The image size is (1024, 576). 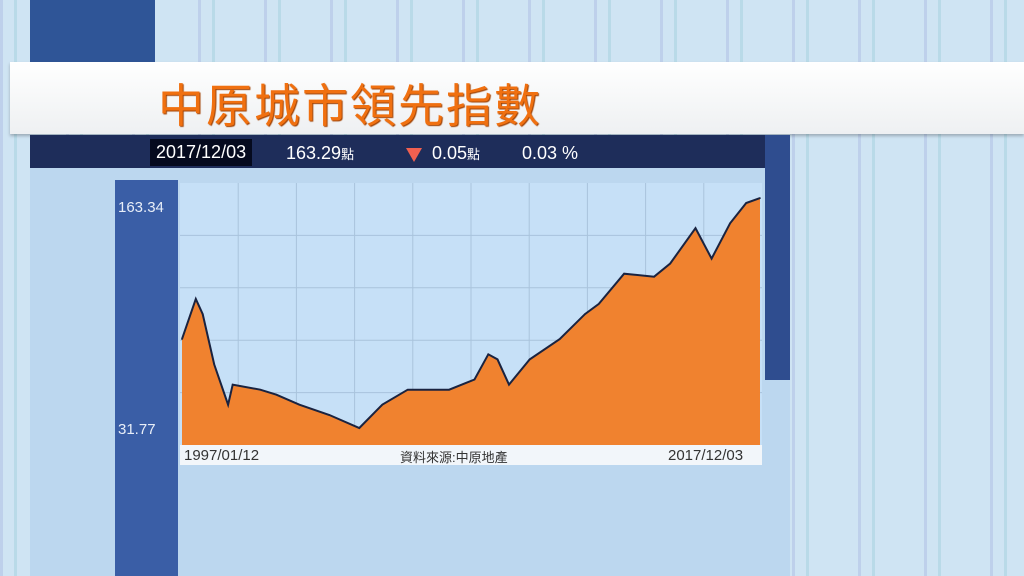 I want to click on stats-value: 163.29點, so click(x=320, y=153).